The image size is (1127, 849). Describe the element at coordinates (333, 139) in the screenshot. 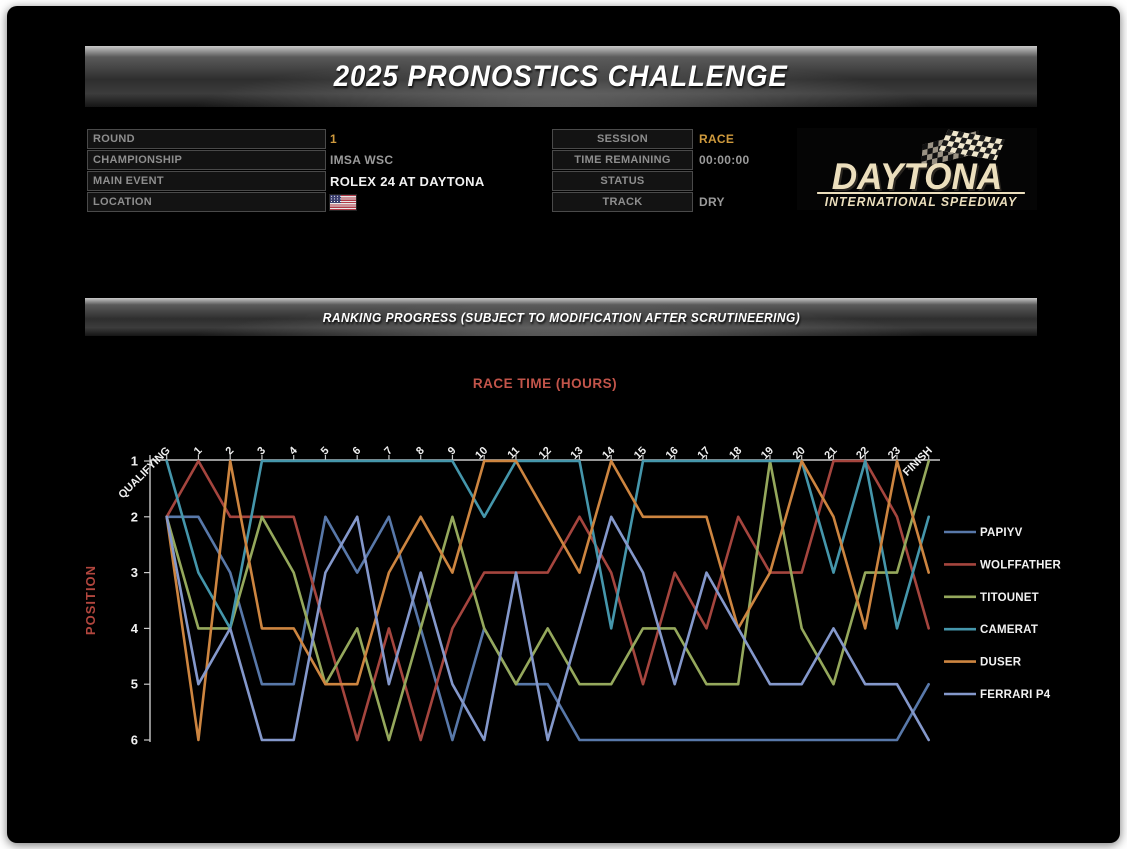

I see `info-value-round: 1` at that location.